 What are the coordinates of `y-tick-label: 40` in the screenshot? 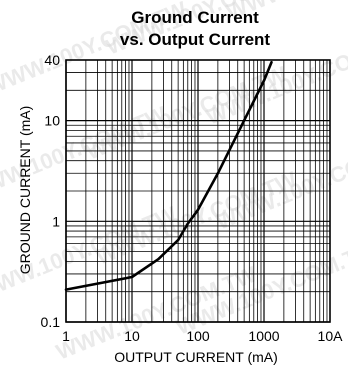 It's located at (52, 60).